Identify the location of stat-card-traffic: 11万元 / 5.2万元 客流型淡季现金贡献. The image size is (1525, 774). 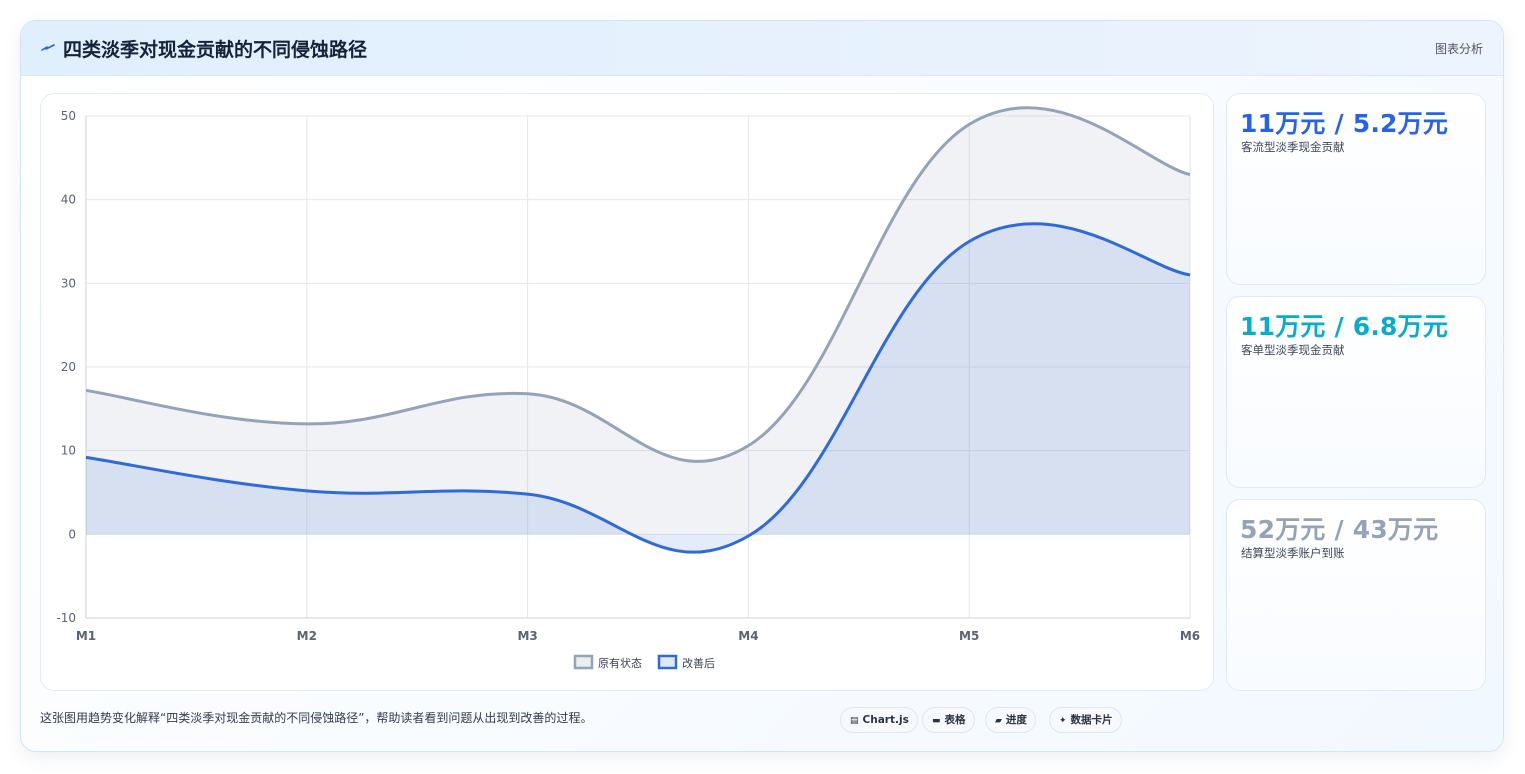
(1356, 189).